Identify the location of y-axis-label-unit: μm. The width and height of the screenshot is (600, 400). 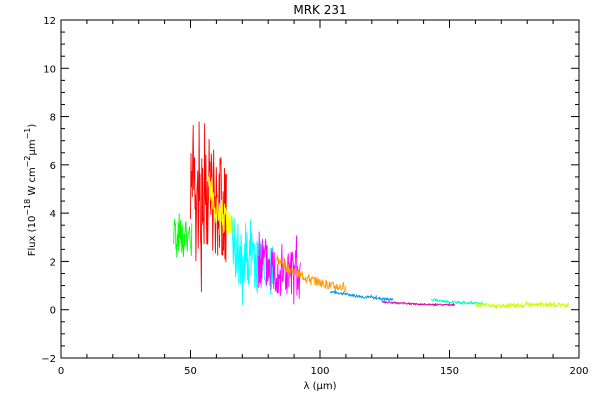
(32, 147).